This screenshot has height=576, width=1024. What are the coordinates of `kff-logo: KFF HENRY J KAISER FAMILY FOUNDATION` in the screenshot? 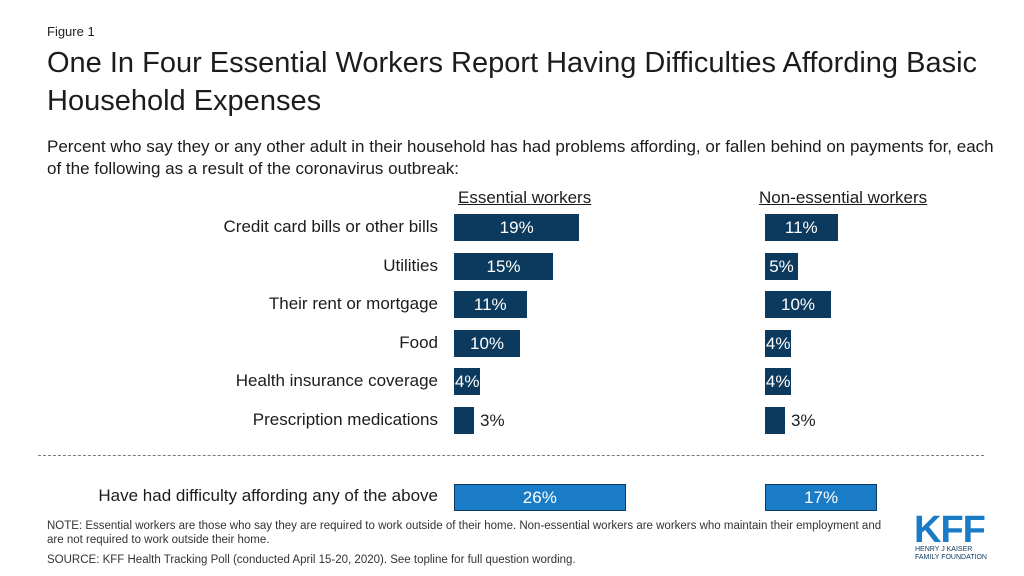 It's located at (952, 534).